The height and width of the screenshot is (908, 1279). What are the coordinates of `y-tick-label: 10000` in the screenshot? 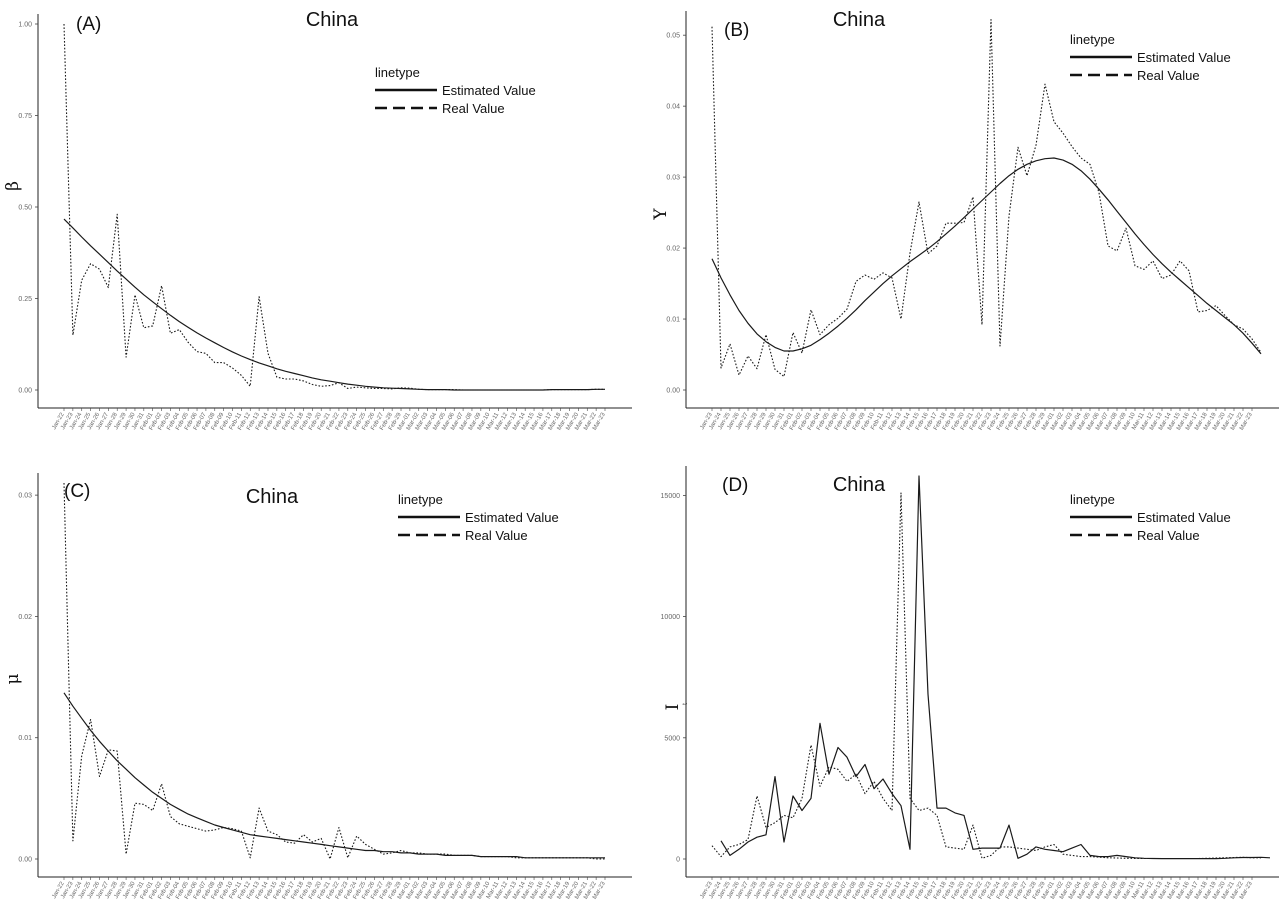 It's located at (671, 617).